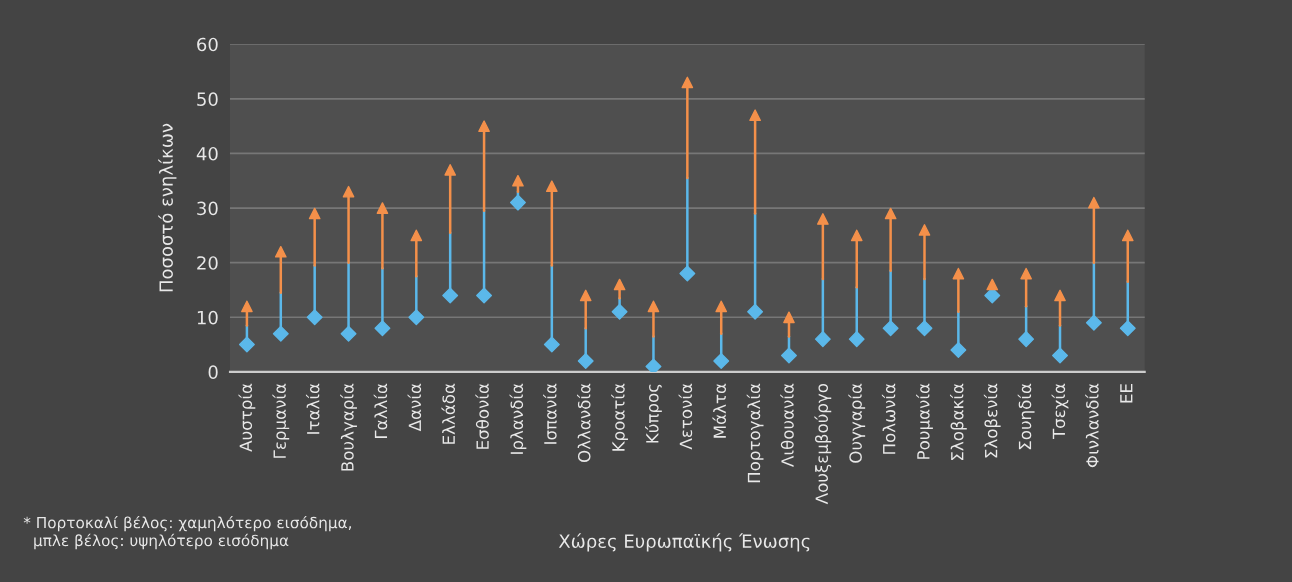 The image size is (1292, 582). Describe the element at coordinates (213, 372) in the screenshot. I see `y-tick-label: 0` at that location.